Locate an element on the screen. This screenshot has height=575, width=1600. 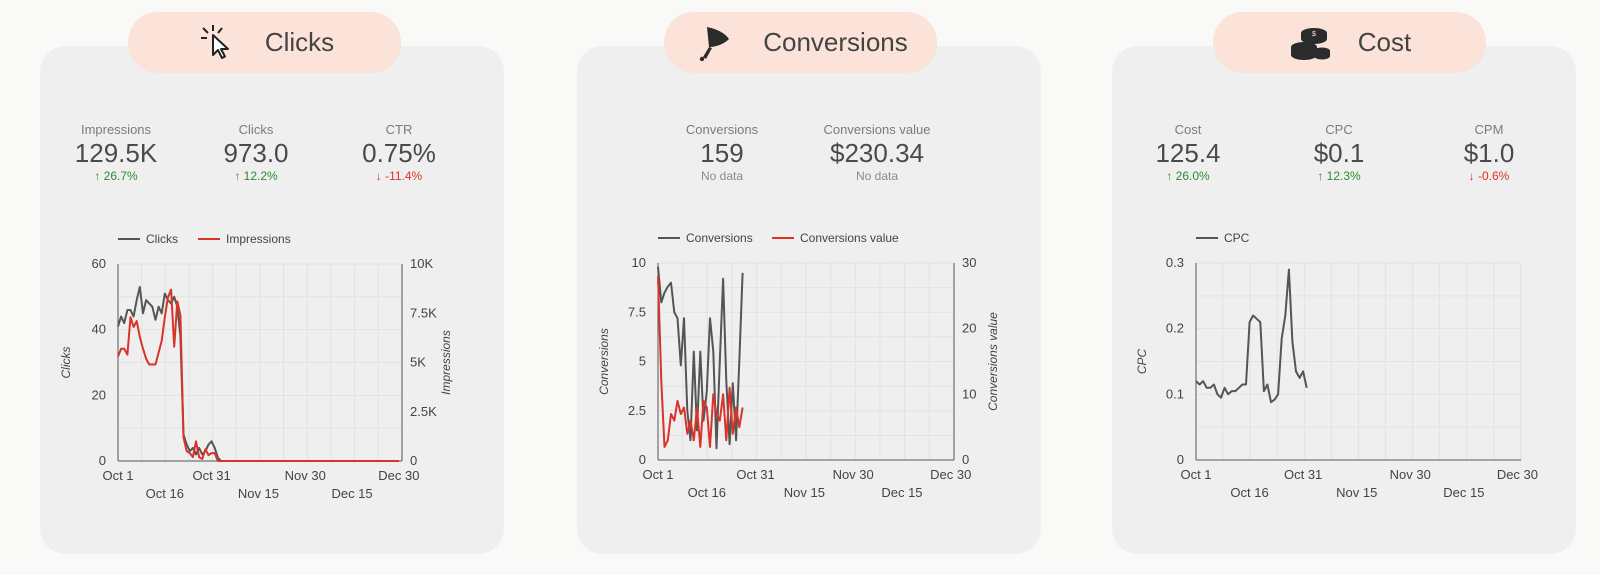
y2-axis-label: Impressions is located at coordinates (446, 362).